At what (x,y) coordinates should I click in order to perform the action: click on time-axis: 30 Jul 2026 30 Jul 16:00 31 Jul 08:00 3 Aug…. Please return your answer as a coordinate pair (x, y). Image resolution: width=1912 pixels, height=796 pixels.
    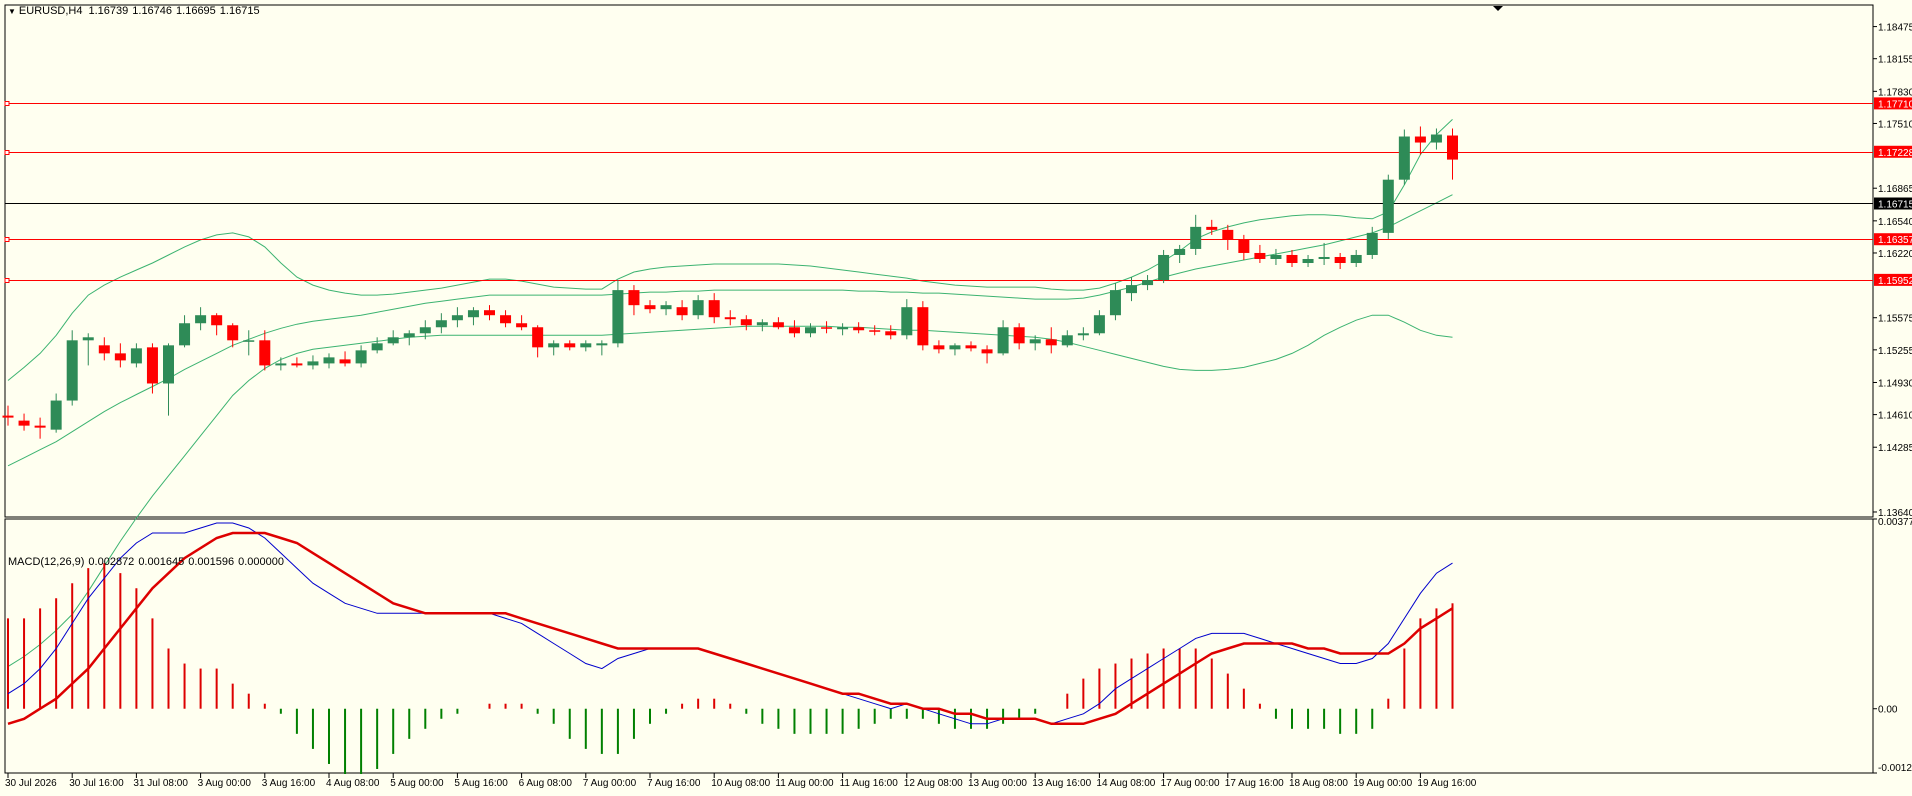
    Looking at the image, I should click on (741, 781).